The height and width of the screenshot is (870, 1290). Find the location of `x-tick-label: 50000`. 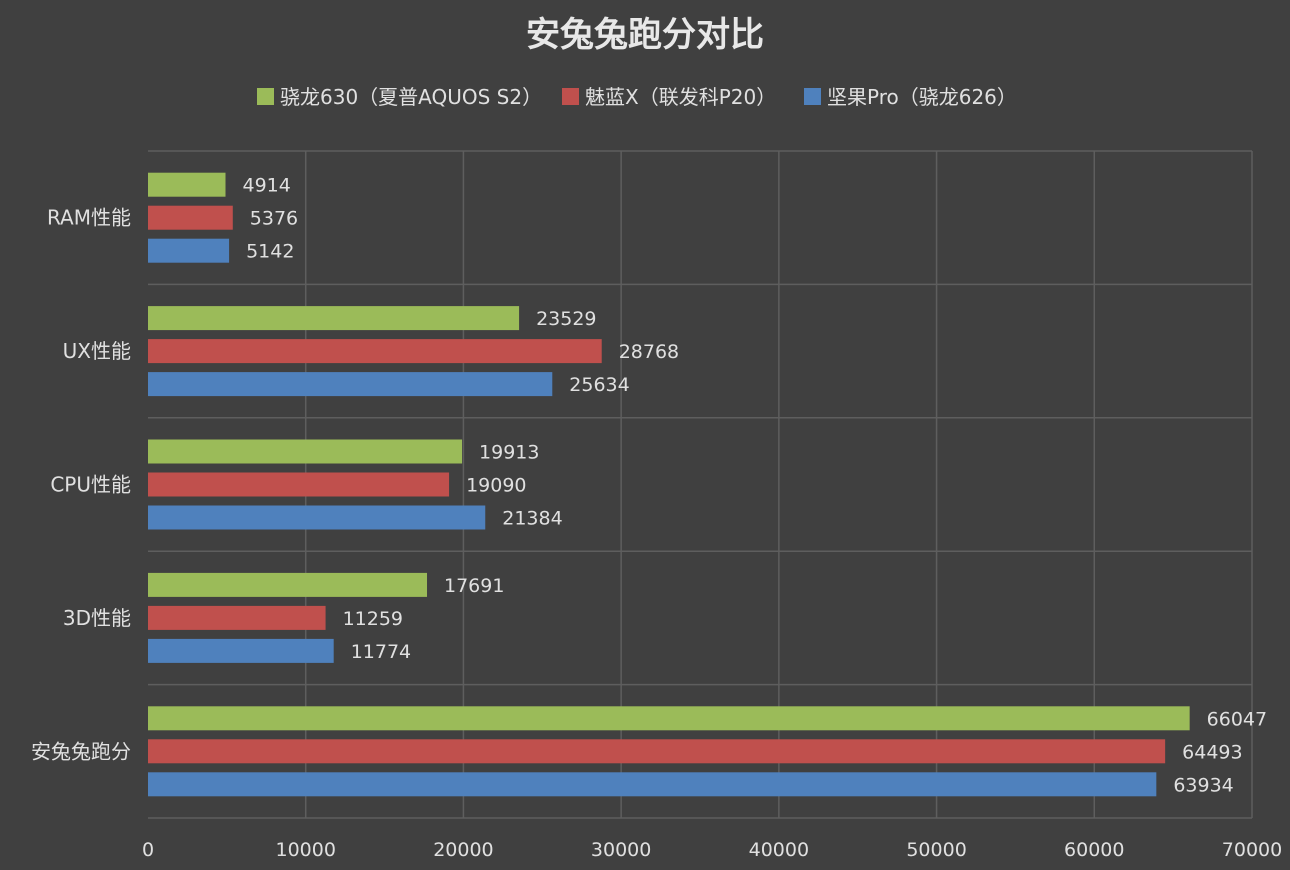

x-tick-label: 50000 is located at coordinates (936, 850).